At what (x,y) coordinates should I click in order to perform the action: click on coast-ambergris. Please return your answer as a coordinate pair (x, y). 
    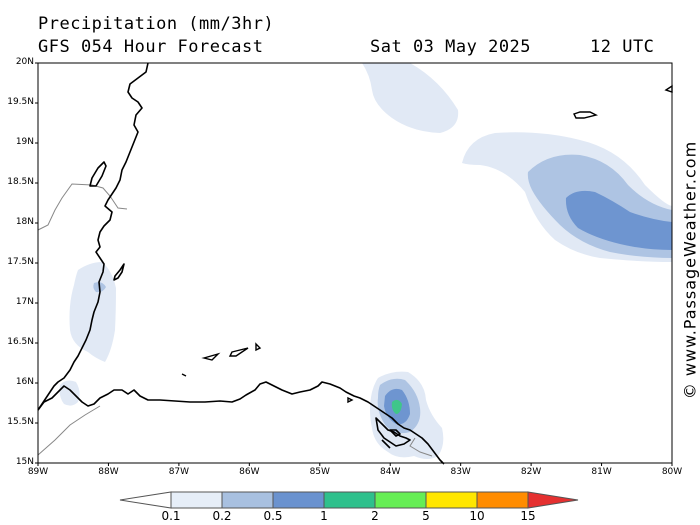
    Looking at the image, I should click on (98, 174).